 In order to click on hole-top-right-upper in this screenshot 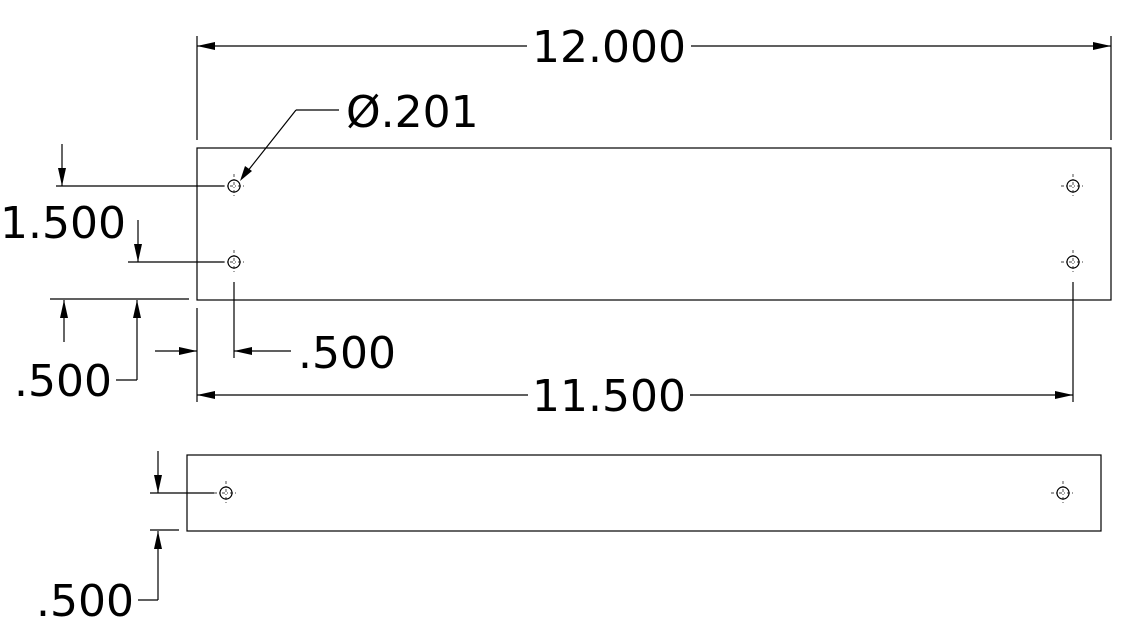, I will do `click(1073, 186)`.